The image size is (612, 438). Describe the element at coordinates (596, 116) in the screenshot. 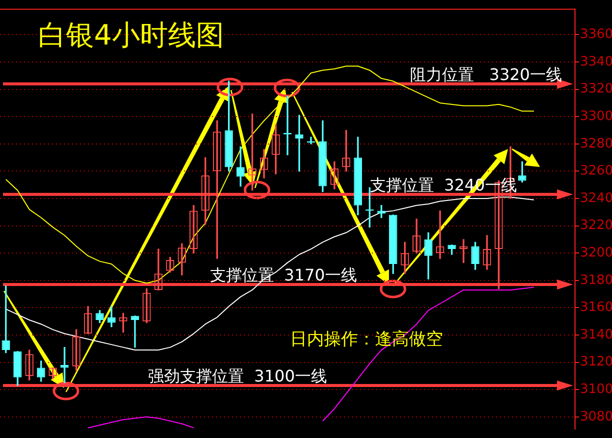

I see `y-tick-label: 3300` at that location.